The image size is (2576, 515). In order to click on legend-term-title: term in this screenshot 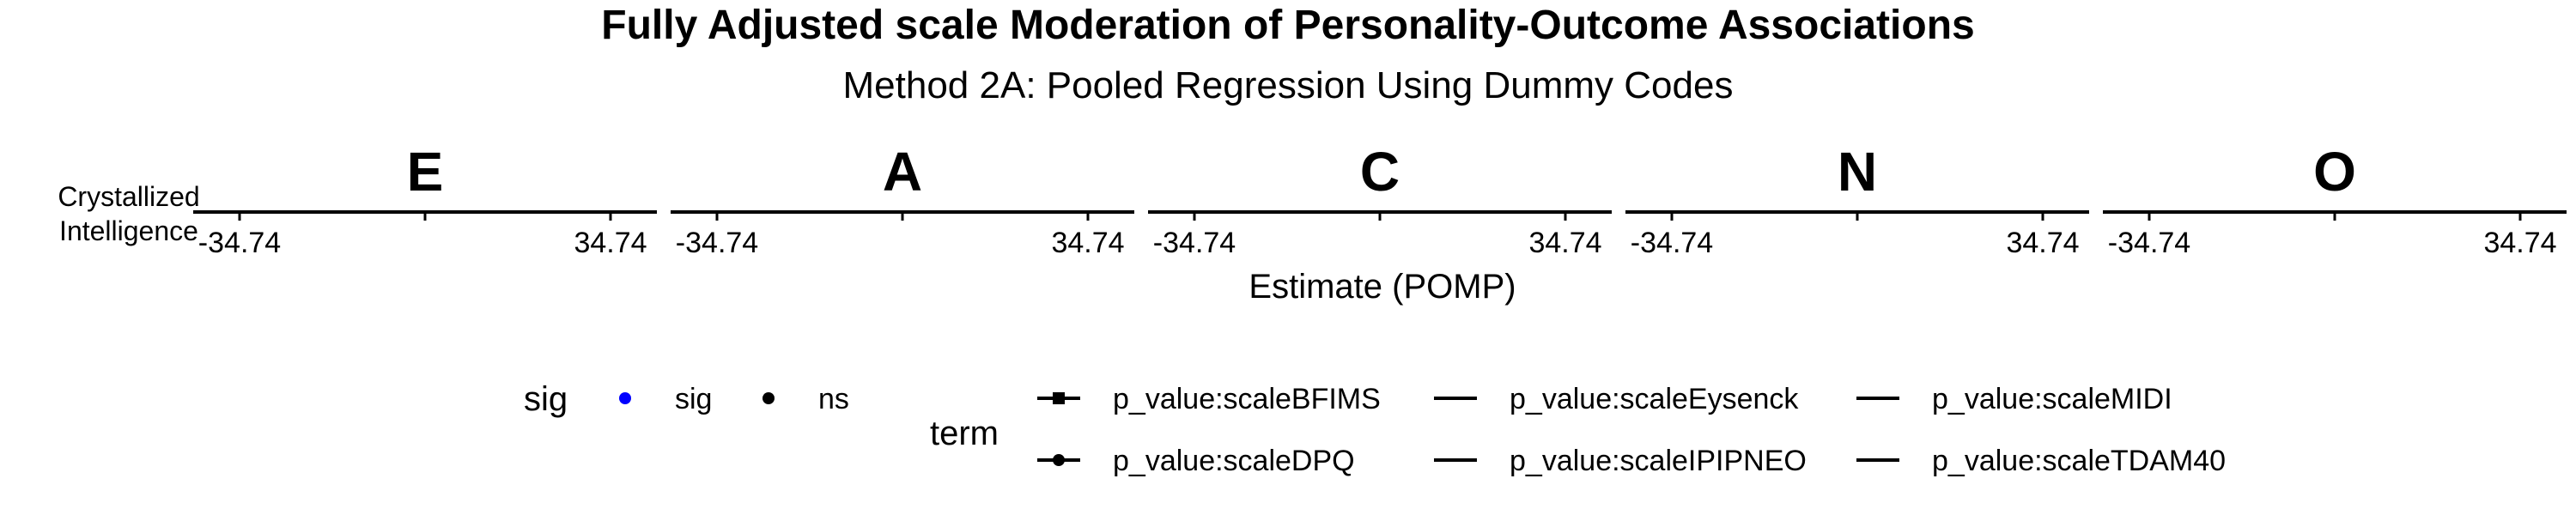, I will do `click(965, 433)`.